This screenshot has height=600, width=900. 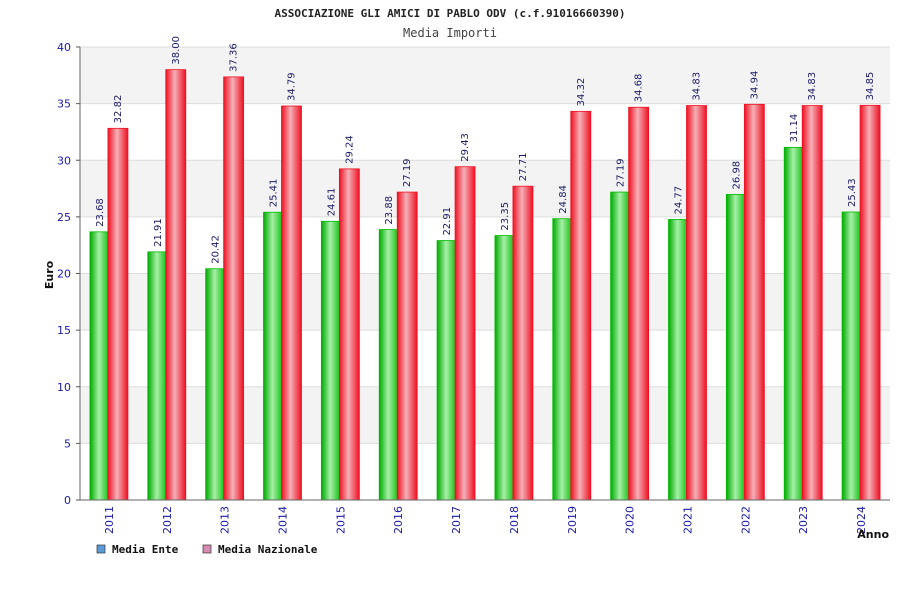 I want to click on x-tick-label: 2017, so click(x=456, y=520).